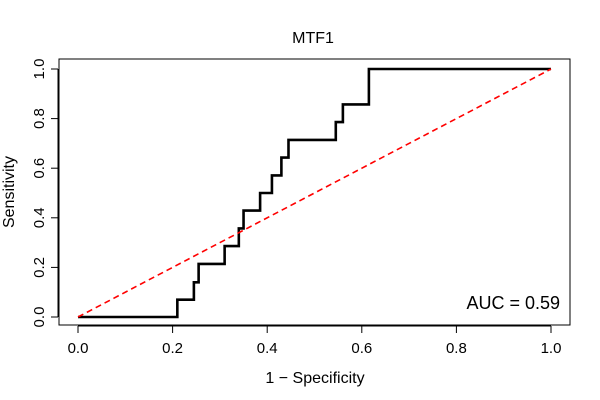  What do you see at coordinates (456, 348) in the screenshot?
I see `x-tick-label: 0.8` at bounding box center [456, 348].